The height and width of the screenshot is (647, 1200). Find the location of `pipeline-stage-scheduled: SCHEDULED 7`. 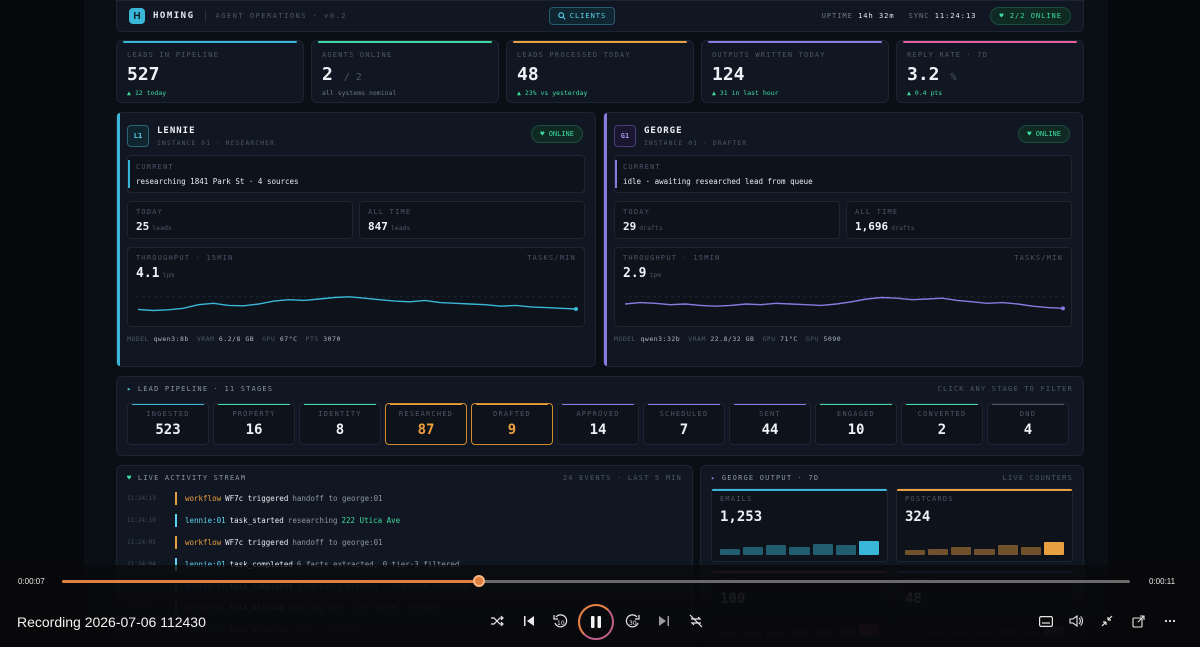

pipeline-stage-scheduled: SCHEDULED 7 is located at coordinates (684, 424).